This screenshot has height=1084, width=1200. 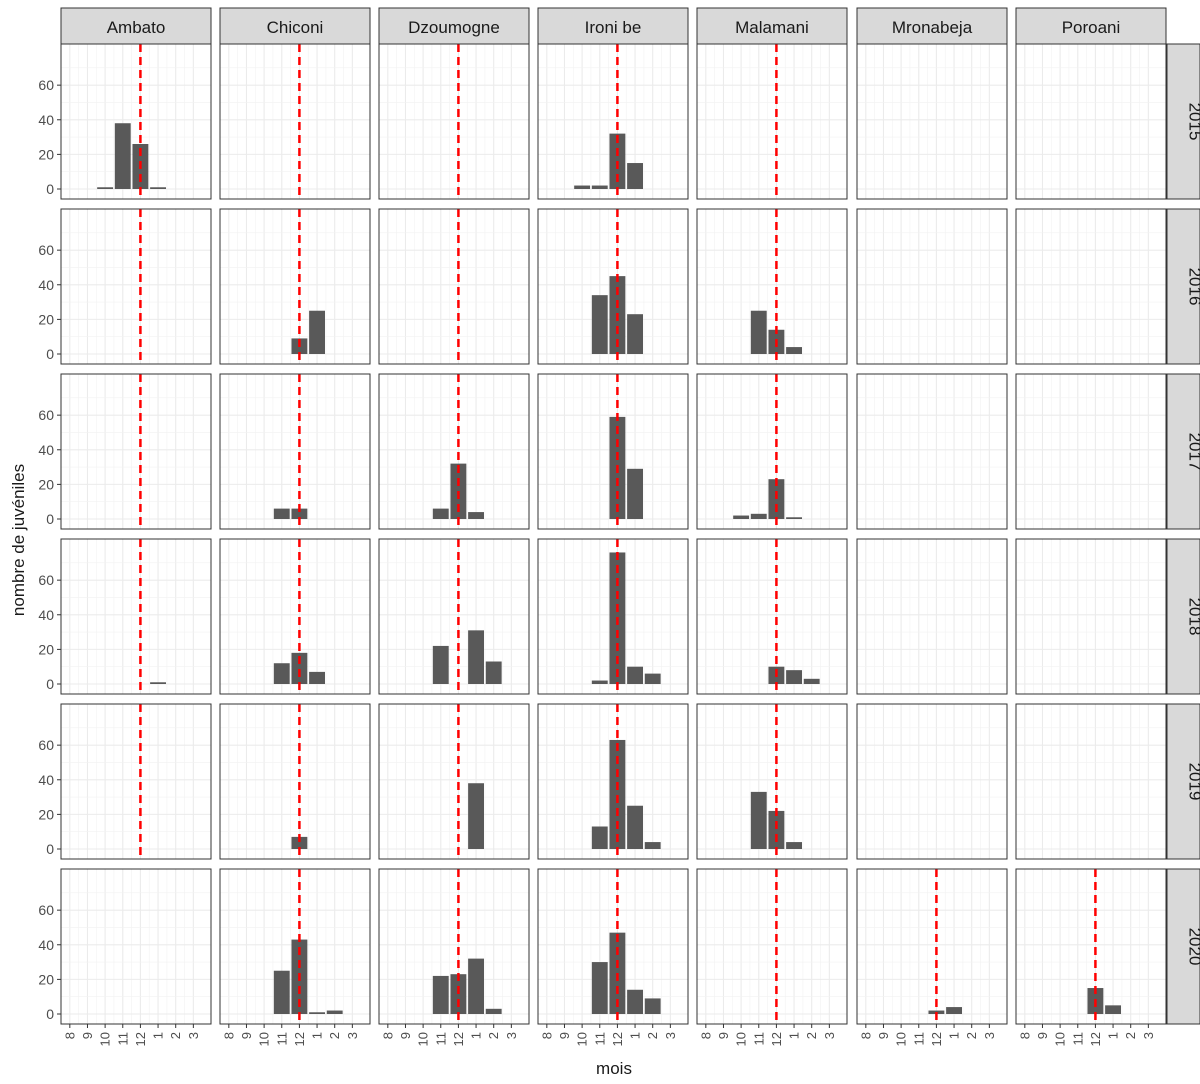 What do you see at coordinates (476, 816) in the screenshot?
I see `bar-juveniles-dzoumogne-2019-m1` at bounding box center [476, 816].